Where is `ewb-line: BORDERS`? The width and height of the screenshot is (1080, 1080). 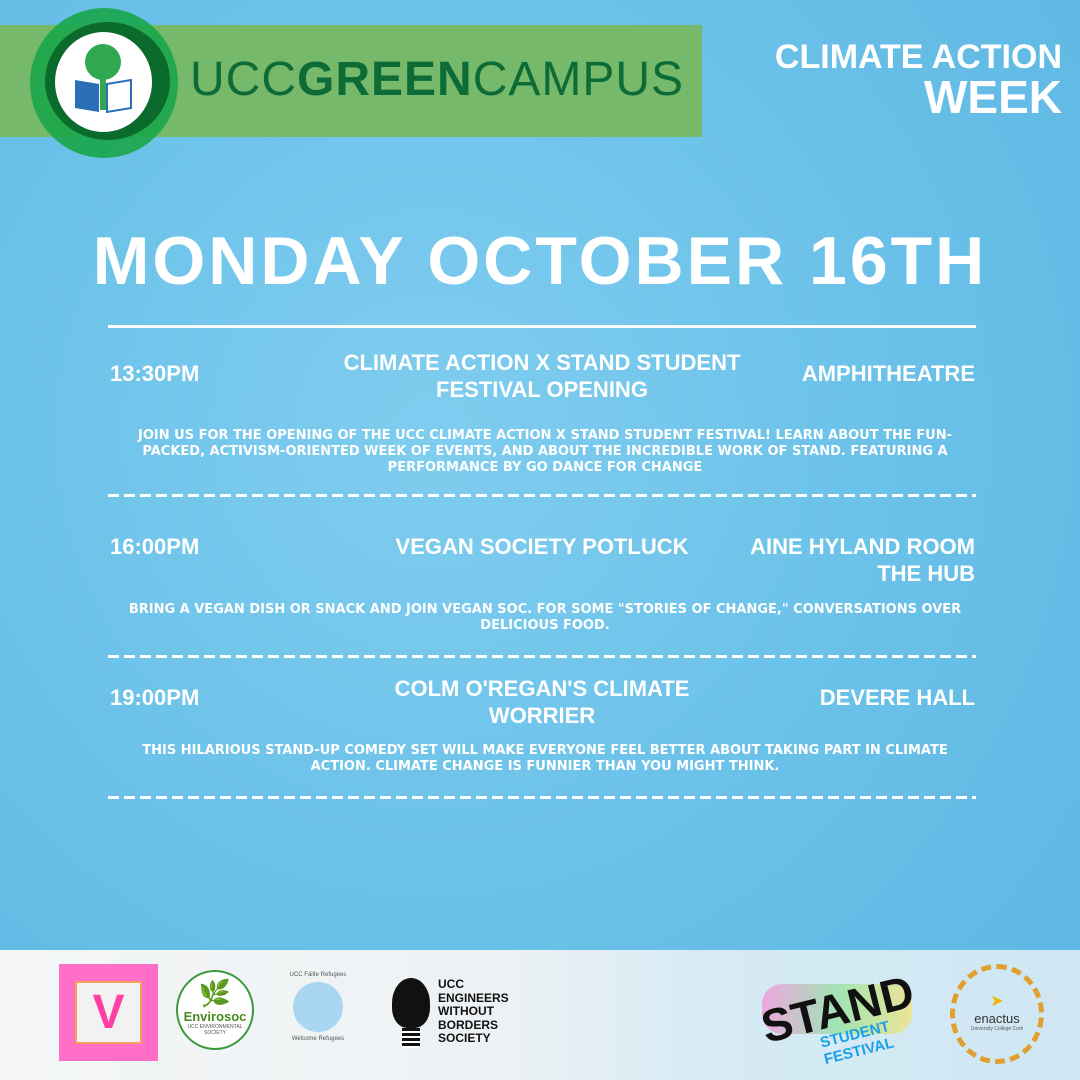 ewb-line: BORDERS is located at coordinates (468, 1024).